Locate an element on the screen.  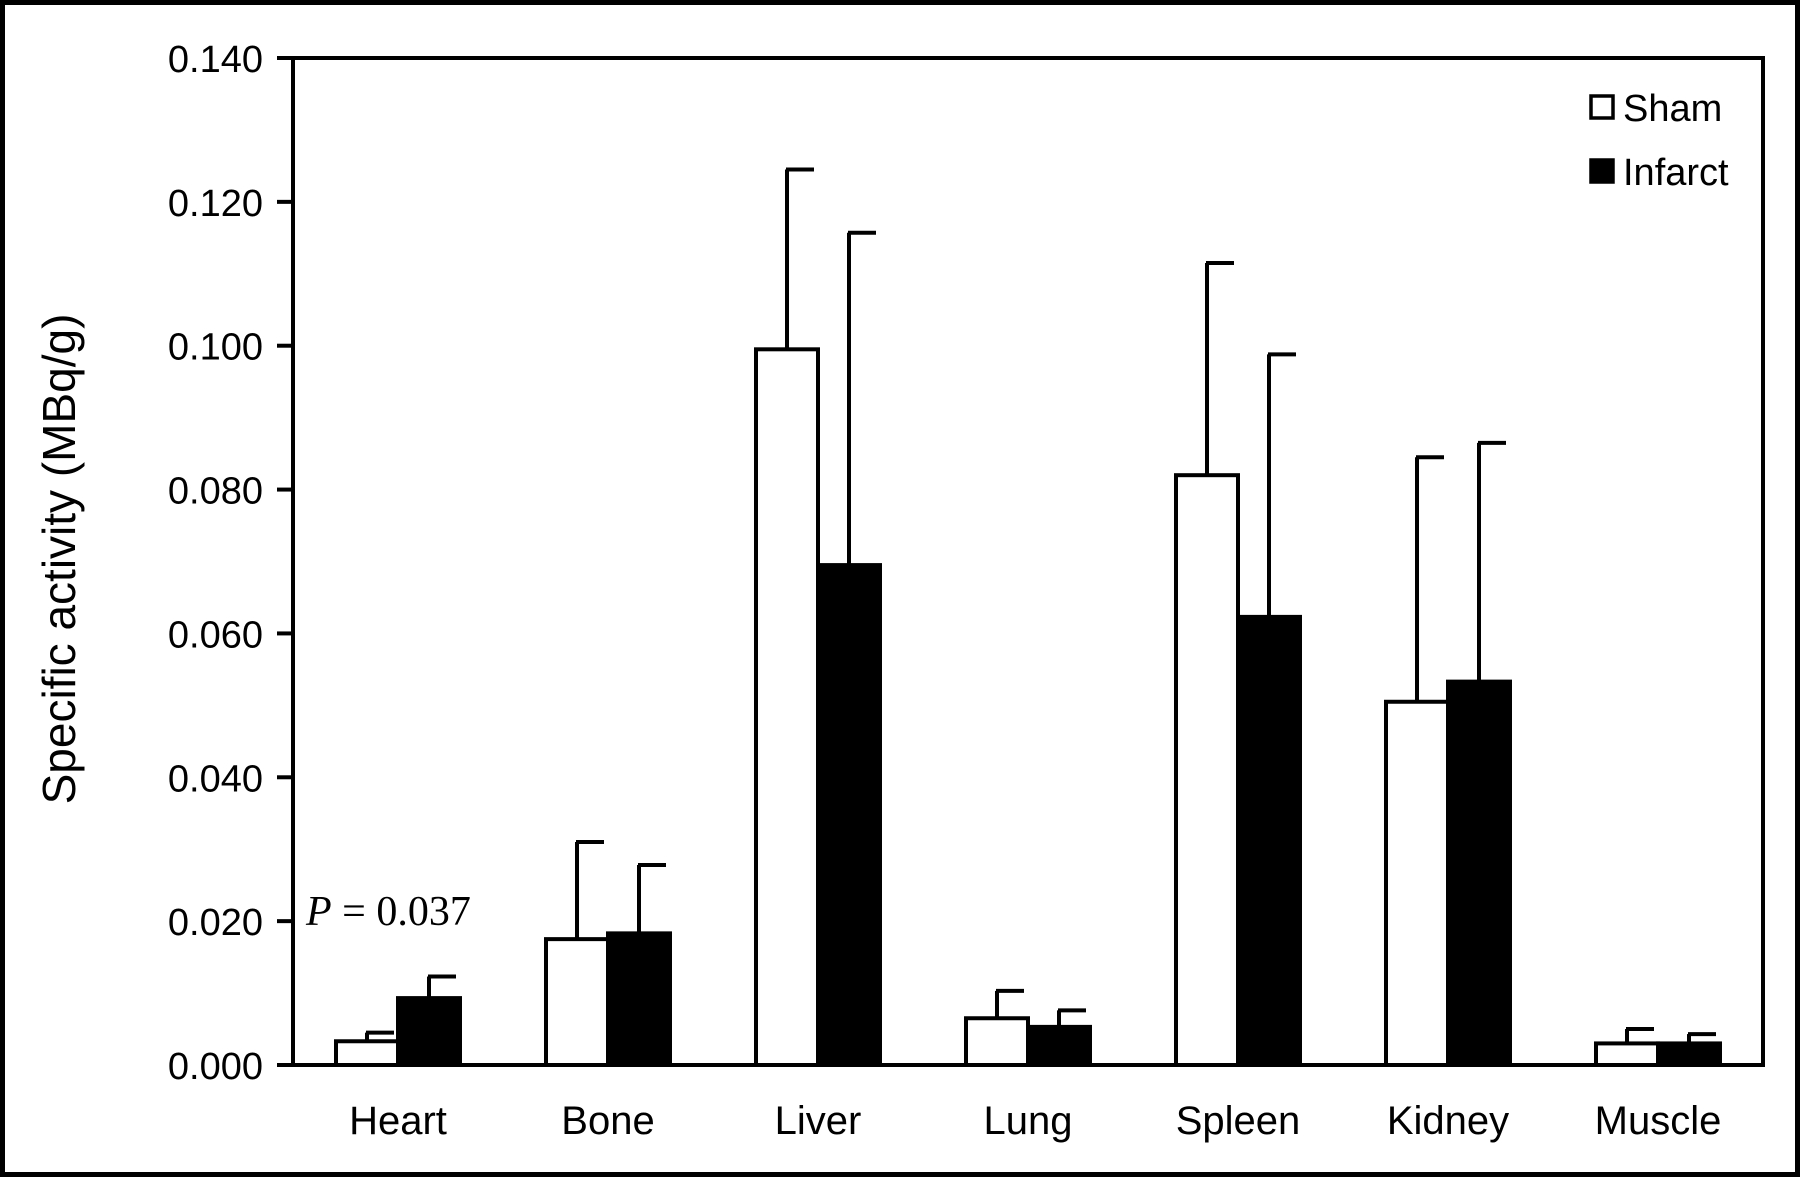
x-tick-label: Kidney is located at coordinates (1448, 1121).